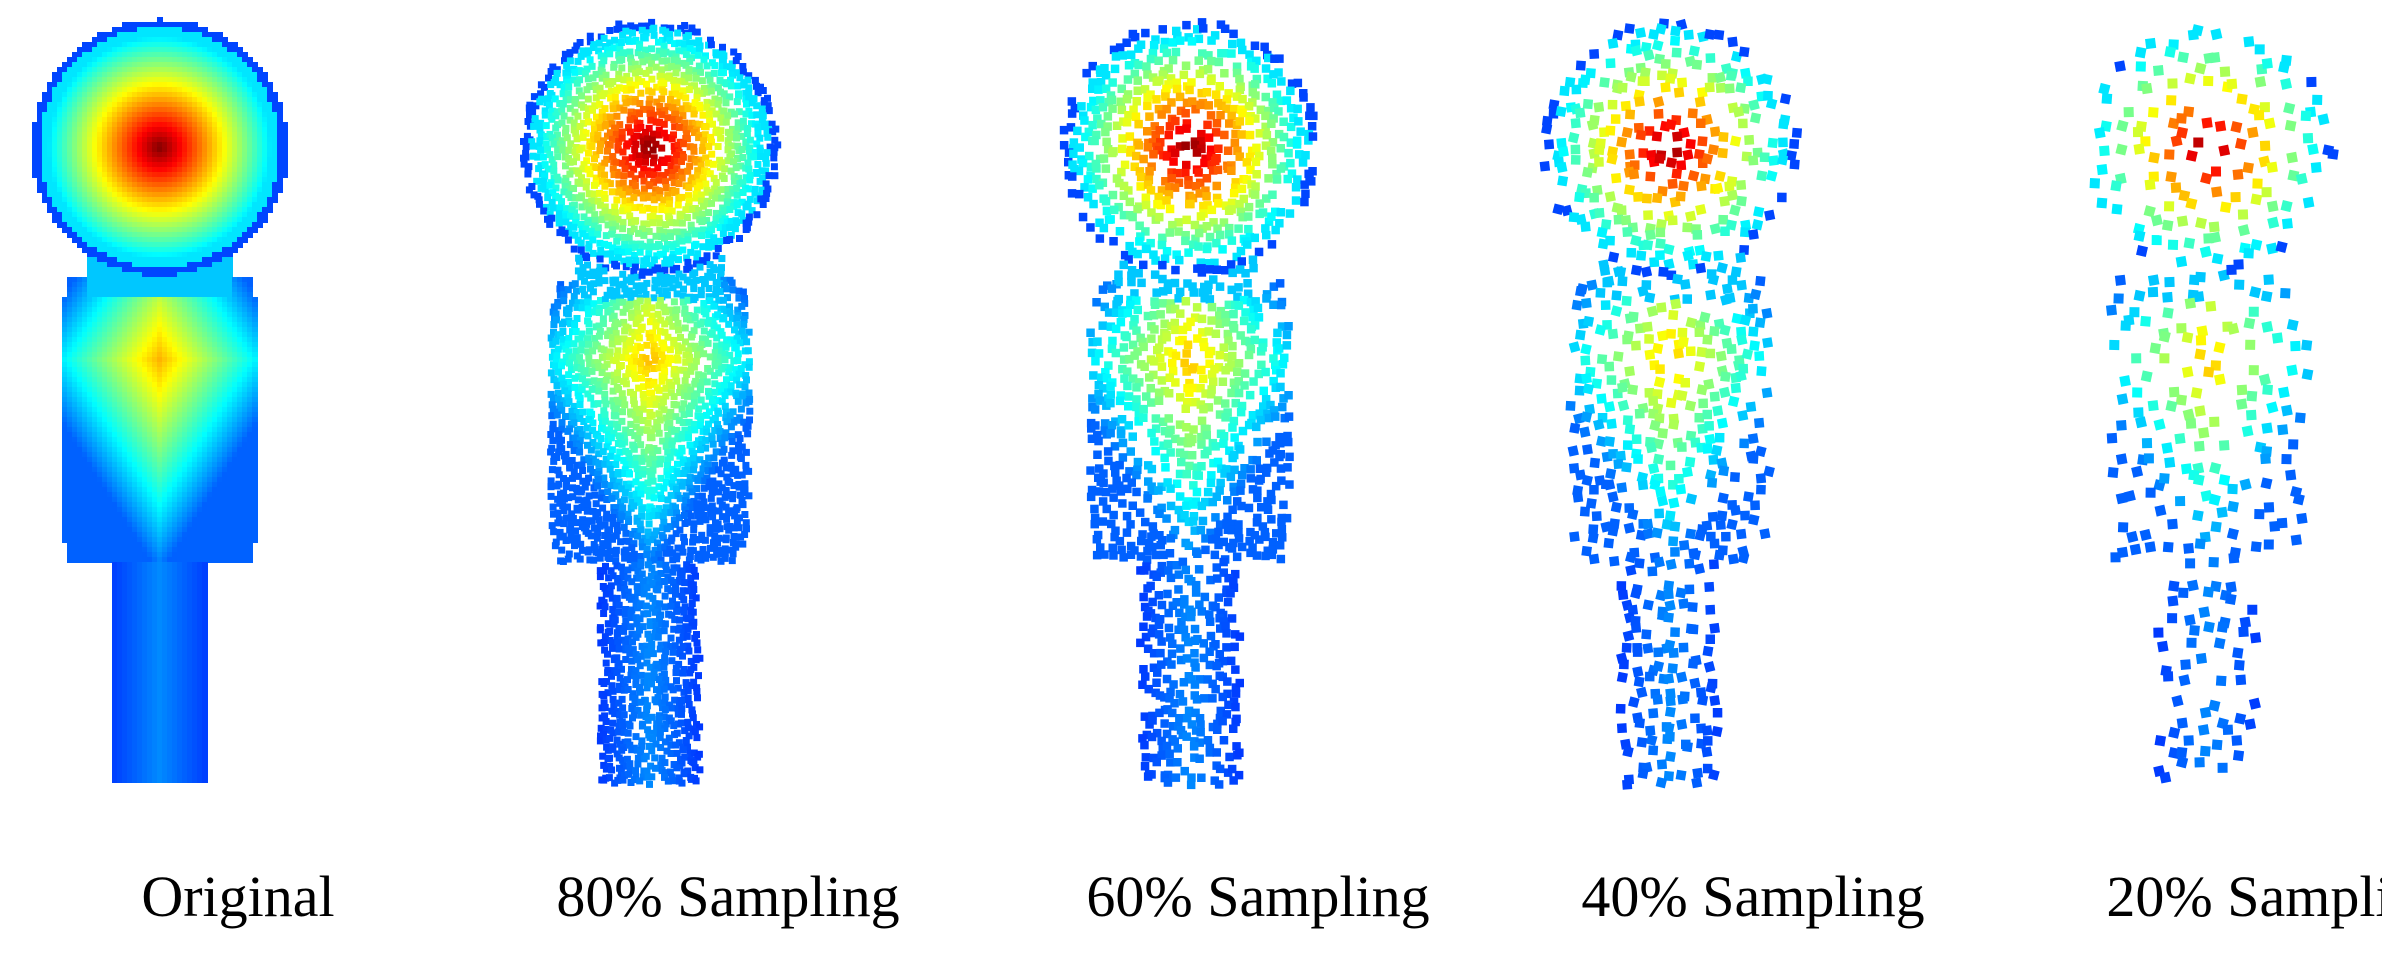 The image size is (2382, 964). Describe the element at coordinates (728, 896) in the screenshot. I see `panel-caption: 80% Sampling` at that location.